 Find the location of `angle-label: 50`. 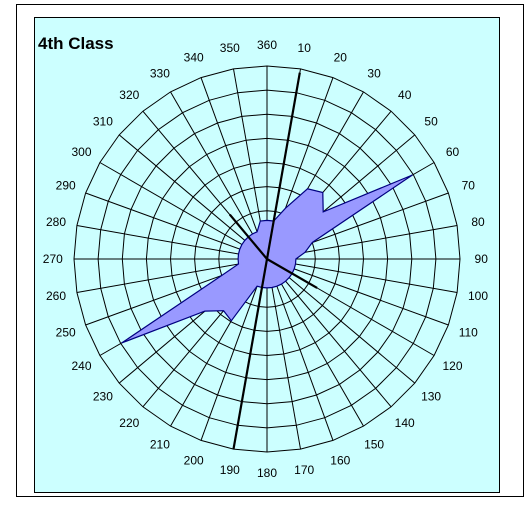

angle-label: 50 is located at coordinates (431, 121).